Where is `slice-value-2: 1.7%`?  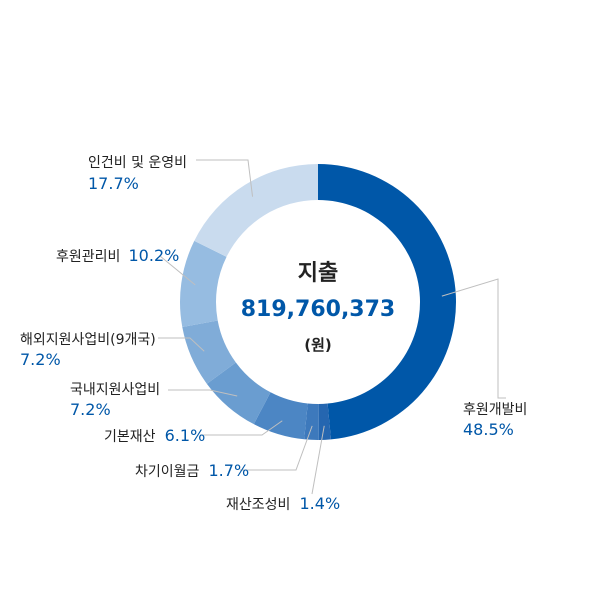 slice-value-2: 1.7% is located at coordinates (229, 470).